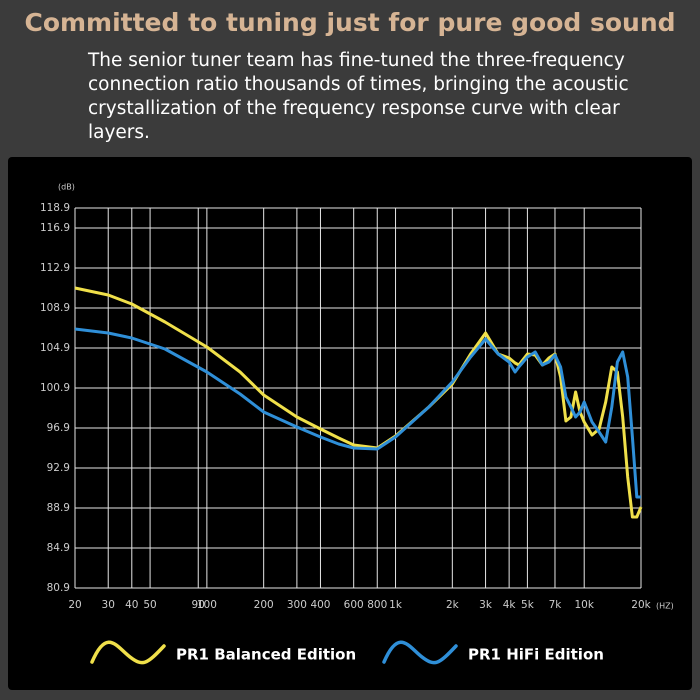 The height and width of the screenshot is (700, 700). Describe the element at coordinates (377, 605) in the screenshot. I see `x-tick-label: 800` at that location.